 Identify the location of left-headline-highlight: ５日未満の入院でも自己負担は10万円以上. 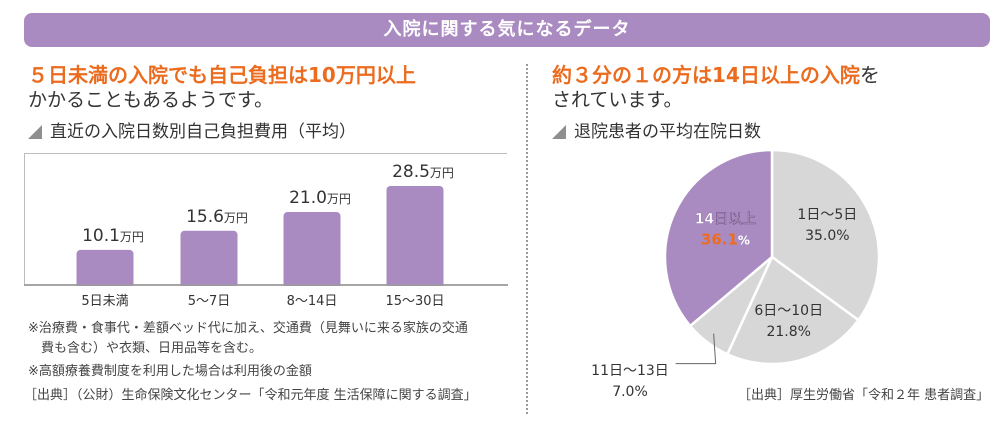
(222, 75).